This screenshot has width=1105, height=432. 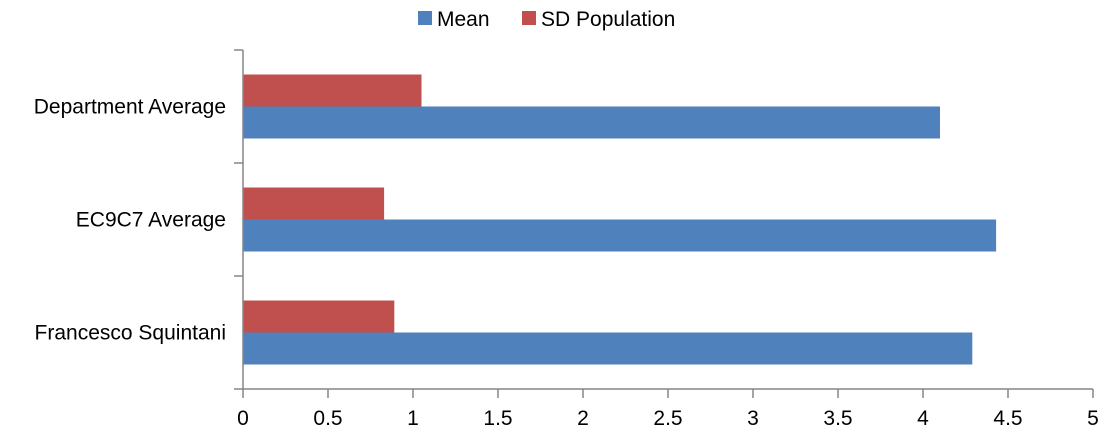 I want to click on legend: Mean SD Population, so click(x=546, y=19).